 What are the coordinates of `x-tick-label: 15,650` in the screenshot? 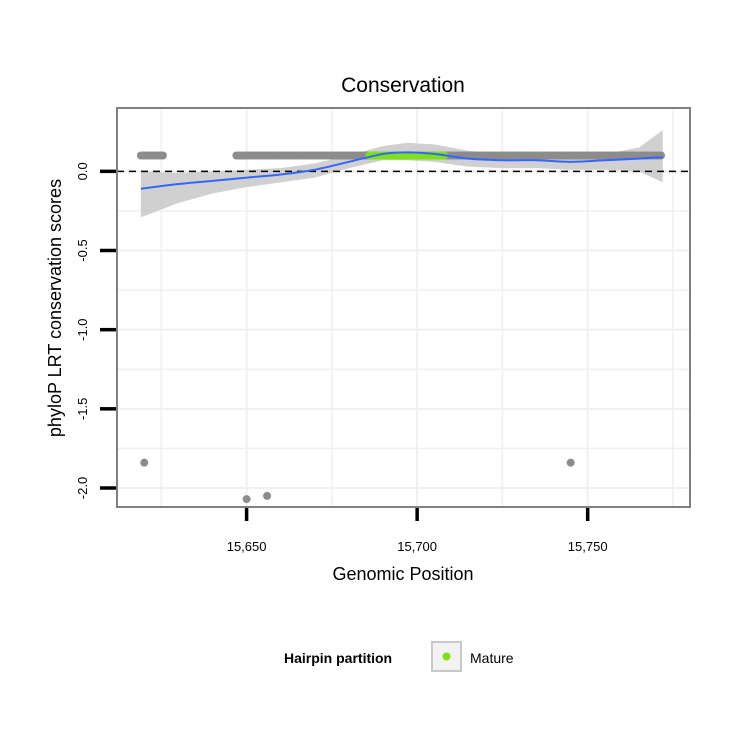 It's located at (247, 546).